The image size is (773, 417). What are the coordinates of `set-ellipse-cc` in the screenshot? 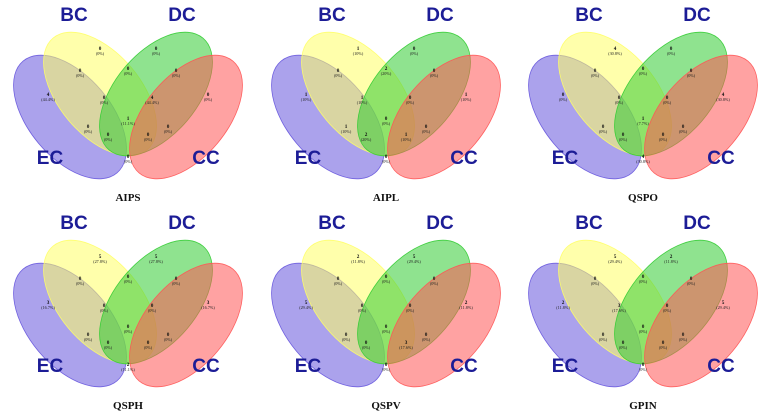 It's located at (186, 325).